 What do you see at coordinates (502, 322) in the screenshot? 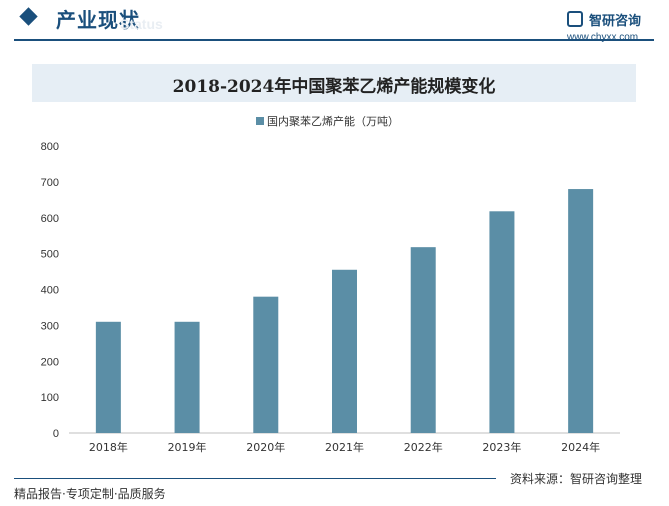
I see `bar-2023年` at bounding box center [502, 322].